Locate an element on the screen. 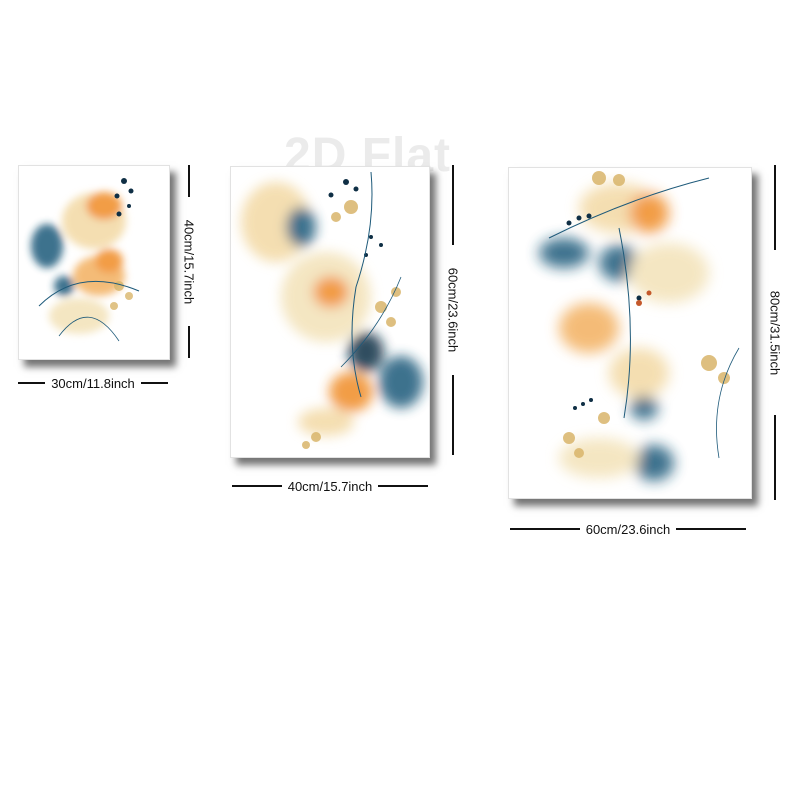 Image resolution: width=800 pixels, height=800 pixels. painting-small-art is located at coordinates (85, 260).